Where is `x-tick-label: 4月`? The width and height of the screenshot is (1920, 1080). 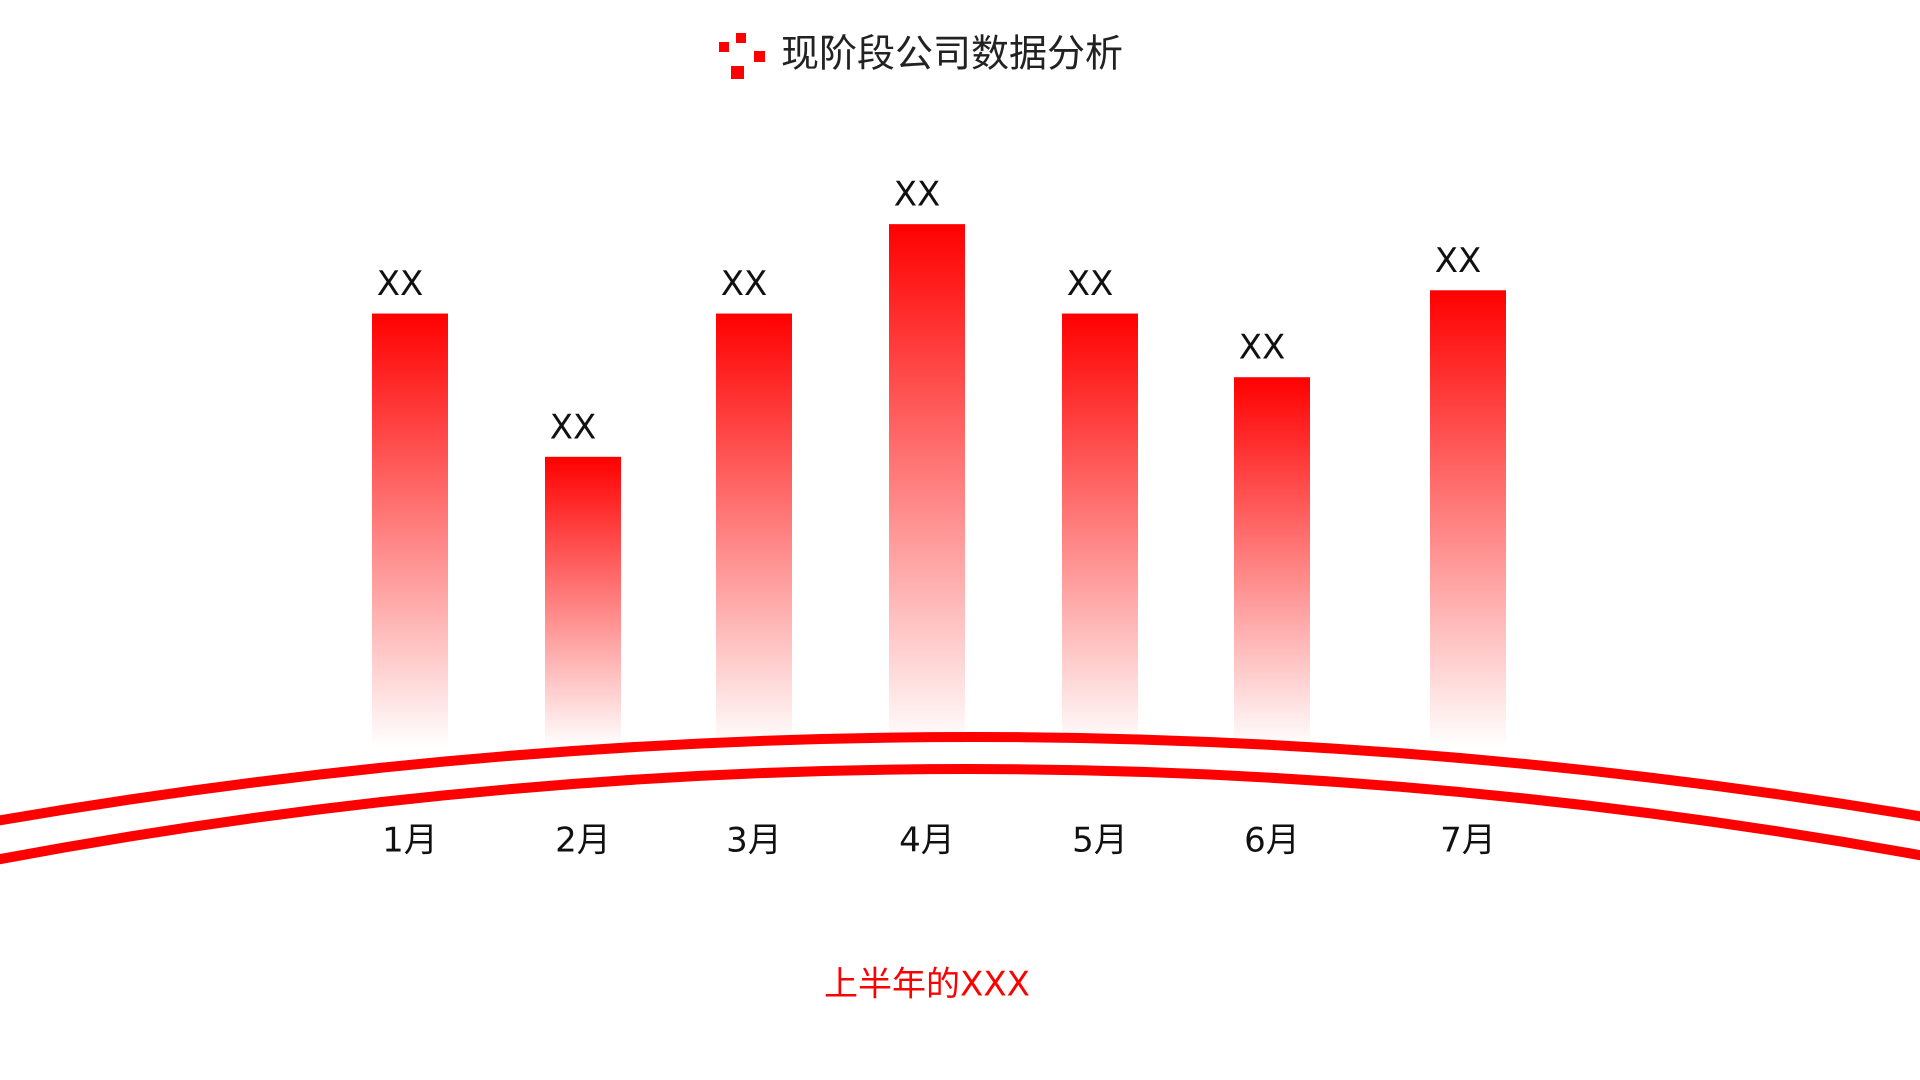
x-tick-label: 4月 is located at coordinates (927, 841).